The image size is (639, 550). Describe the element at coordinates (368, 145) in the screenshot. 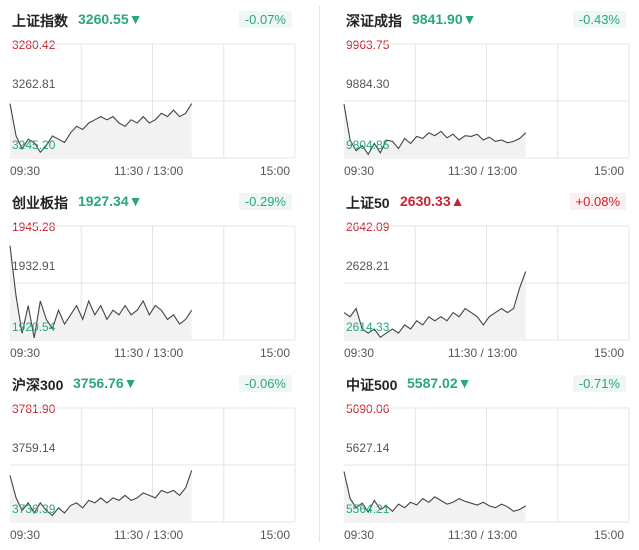

I see `y-low-label: 9804.85` at that location.